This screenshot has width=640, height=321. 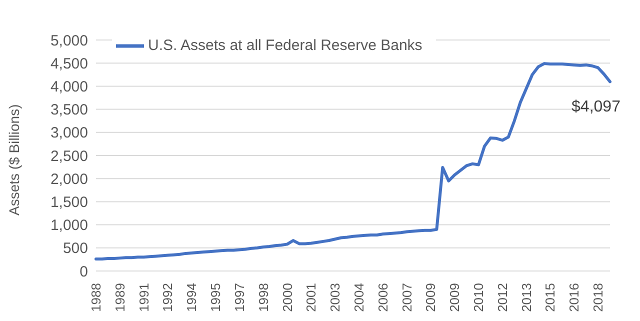 What do you see at coordinates (69, 225) in the screenshot?
I see `y-tick-label: 1,000` at bounding box center [69, 225].